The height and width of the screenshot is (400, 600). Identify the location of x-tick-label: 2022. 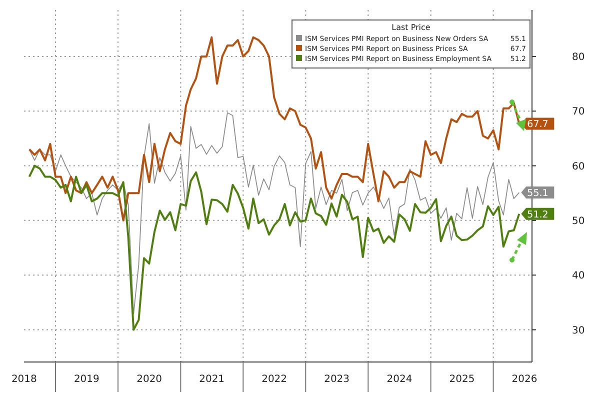
(275, 379).